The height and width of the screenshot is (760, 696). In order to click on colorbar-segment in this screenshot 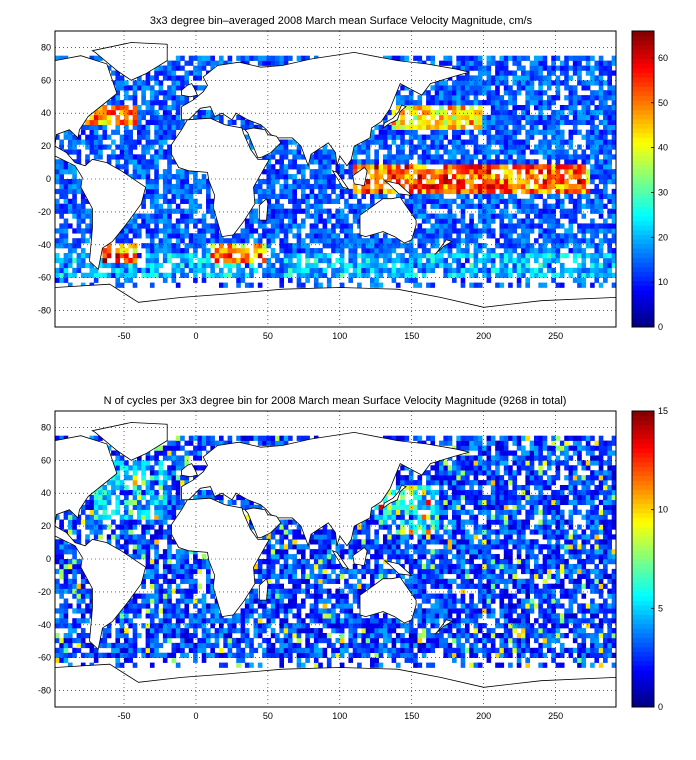, I will do `click(643, 269)`.